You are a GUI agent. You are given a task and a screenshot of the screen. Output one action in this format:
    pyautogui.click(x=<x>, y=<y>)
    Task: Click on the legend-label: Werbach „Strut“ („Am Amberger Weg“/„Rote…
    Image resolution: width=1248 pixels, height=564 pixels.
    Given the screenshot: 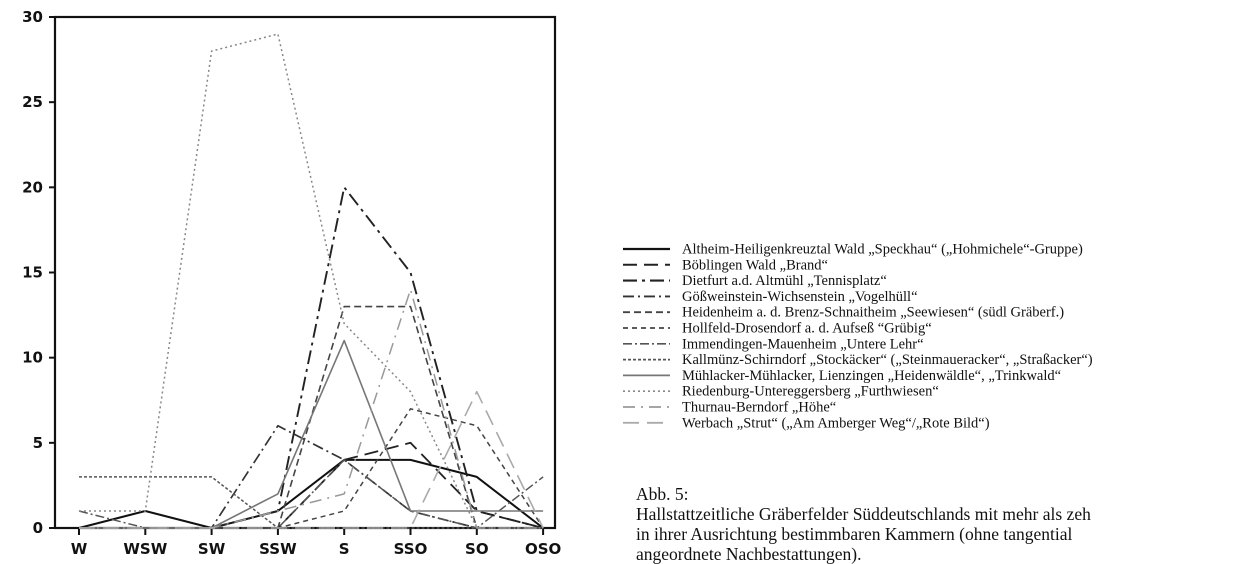 What is the action you would take?
    pyautogui.click(x=836, y=423)
    